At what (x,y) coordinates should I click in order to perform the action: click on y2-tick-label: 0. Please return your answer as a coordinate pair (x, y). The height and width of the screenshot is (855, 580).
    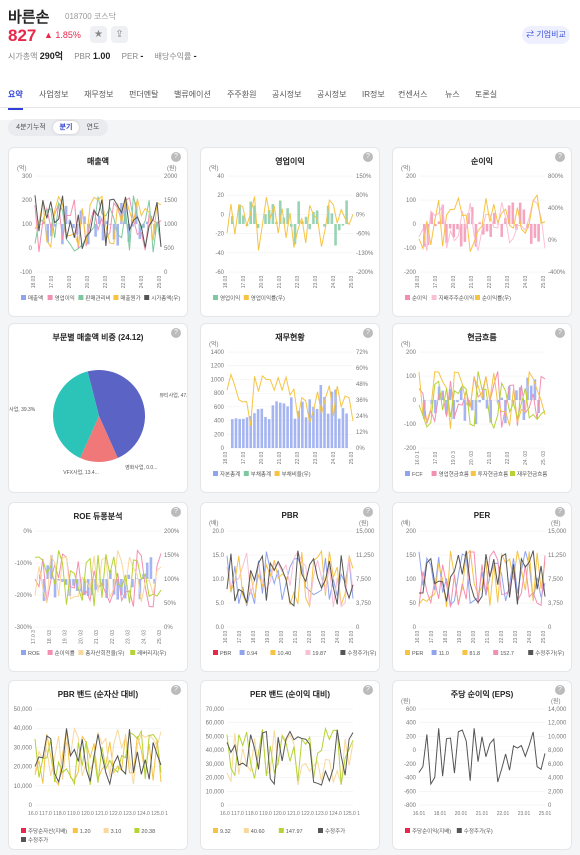
    Looking at the image, I should click on (550, 628).